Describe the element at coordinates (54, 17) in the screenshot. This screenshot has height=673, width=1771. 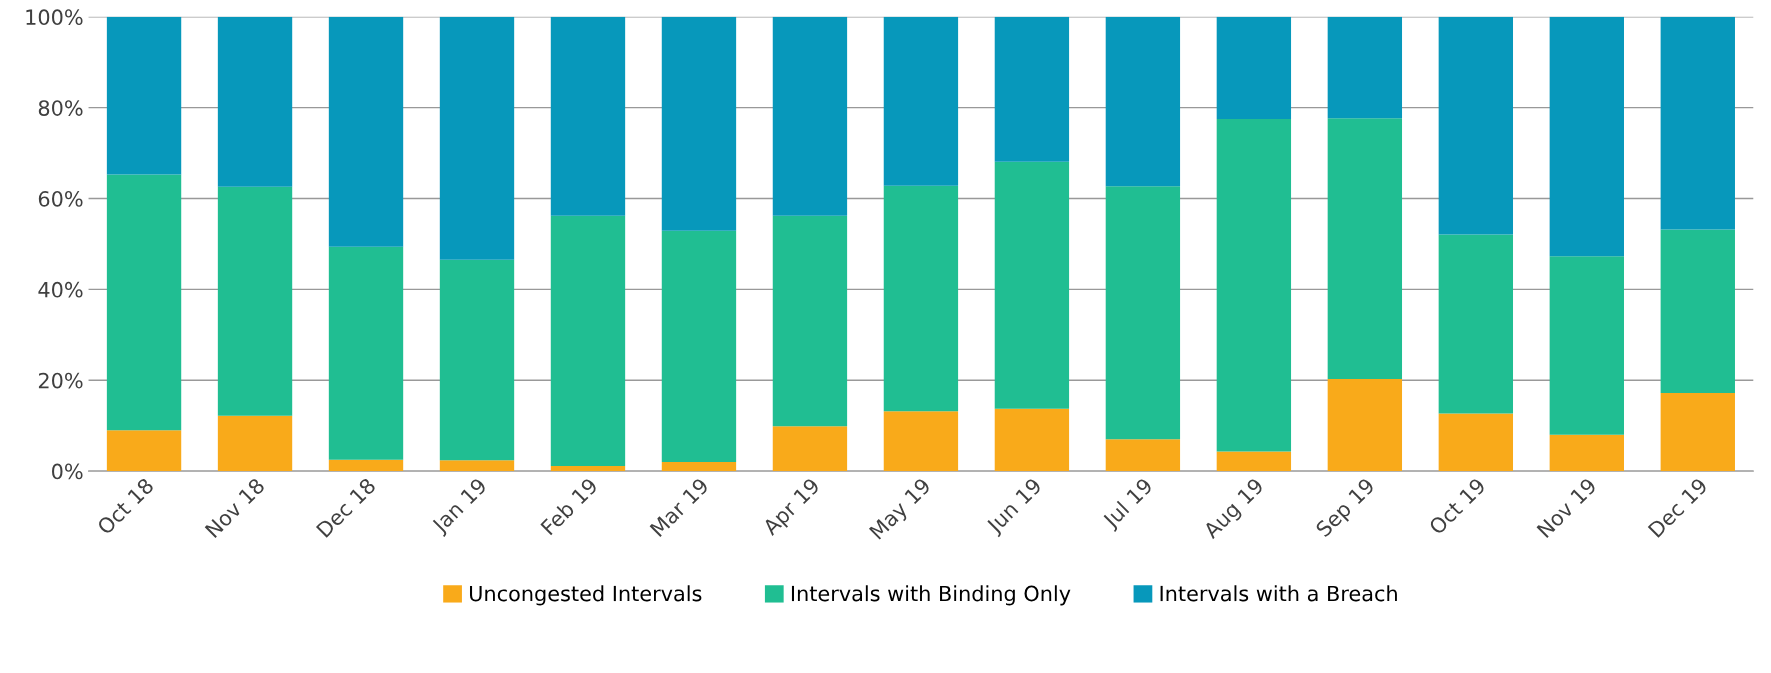
I see `y-tick-label: 100%` at that location.